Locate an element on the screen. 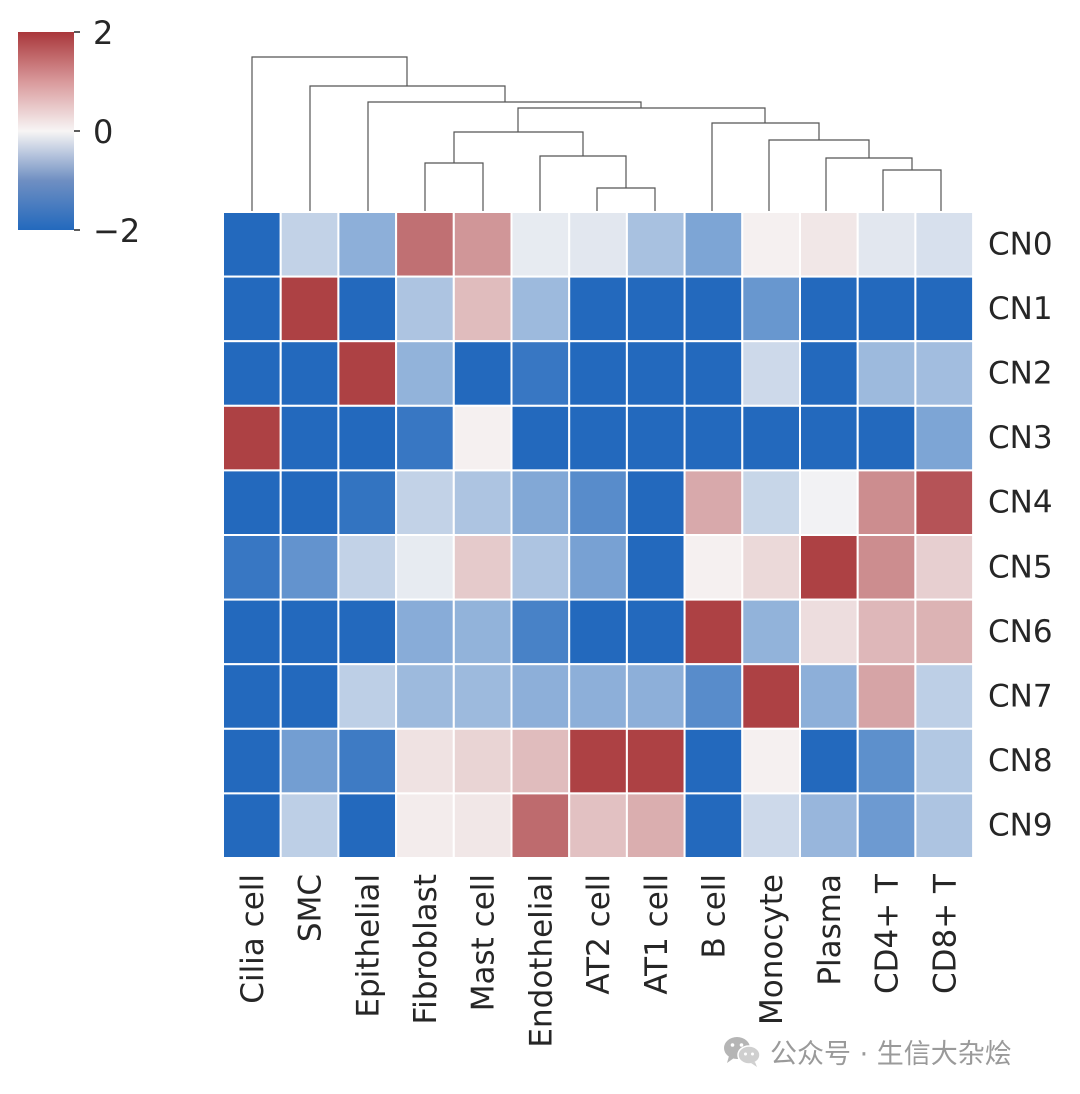  watermark-text: 公众号 · 生信大杂烩 is located at coordinates (891, 1054).